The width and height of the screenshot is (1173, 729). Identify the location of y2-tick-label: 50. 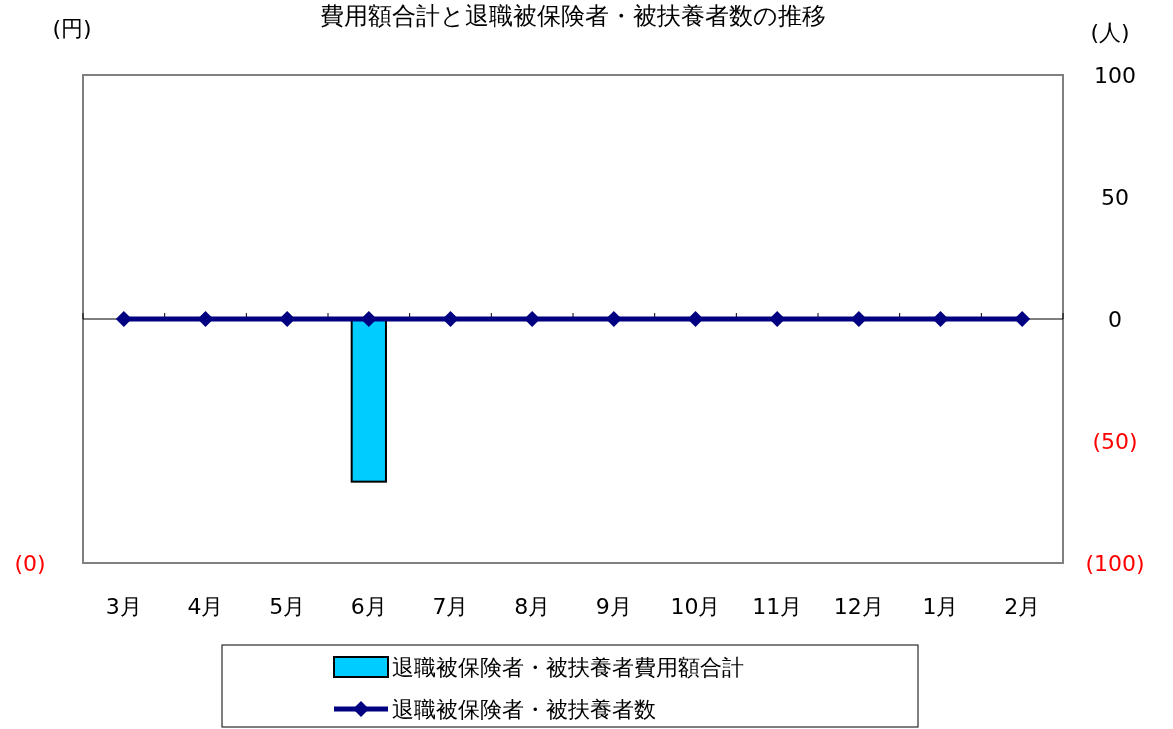
(1115, 197).